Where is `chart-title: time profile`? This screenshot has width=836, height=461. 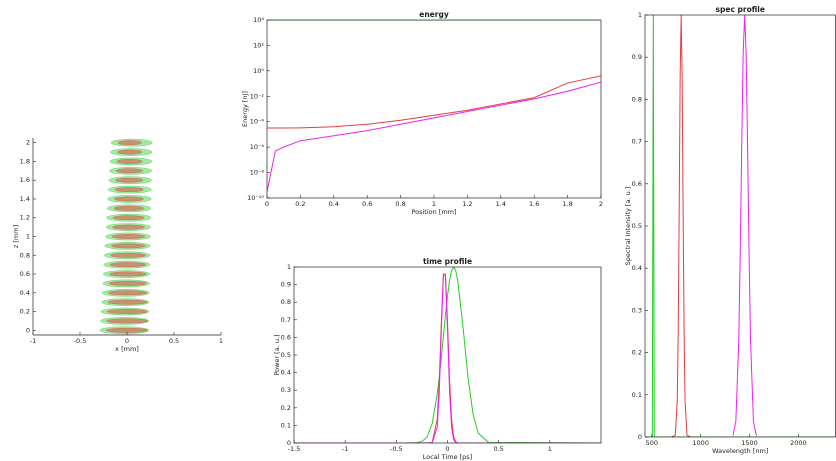 chart-title: time profile is located at coordinates (447, 261).